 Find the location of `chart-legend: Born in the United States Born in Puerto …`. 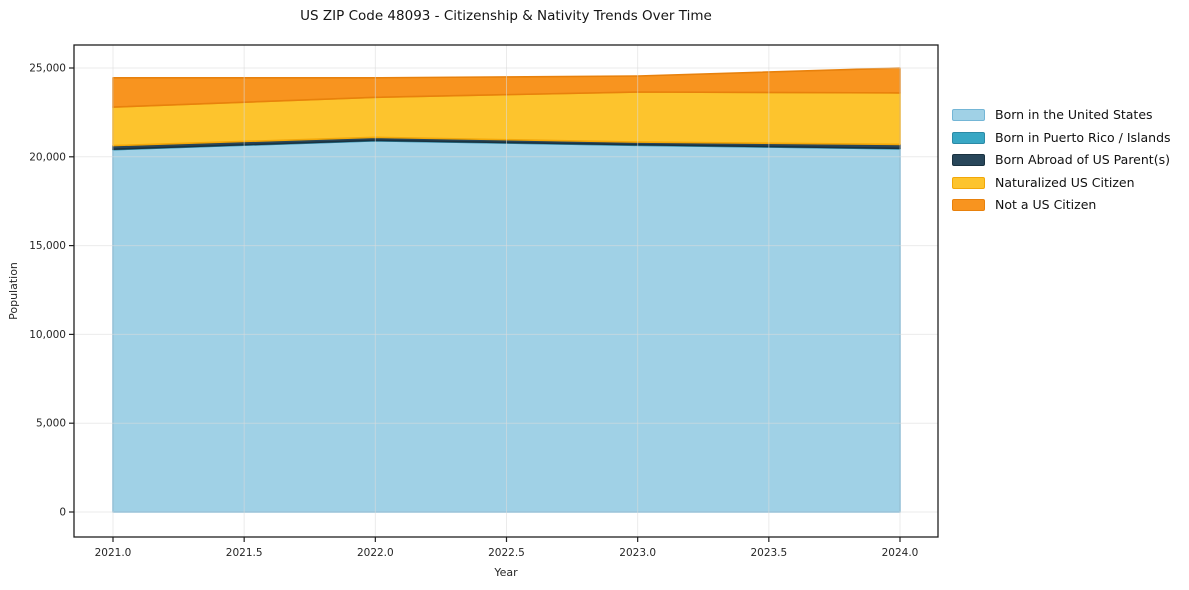

chart-legend: Born in the United States Born in Puerto … is located at coordinates (1061, 160).